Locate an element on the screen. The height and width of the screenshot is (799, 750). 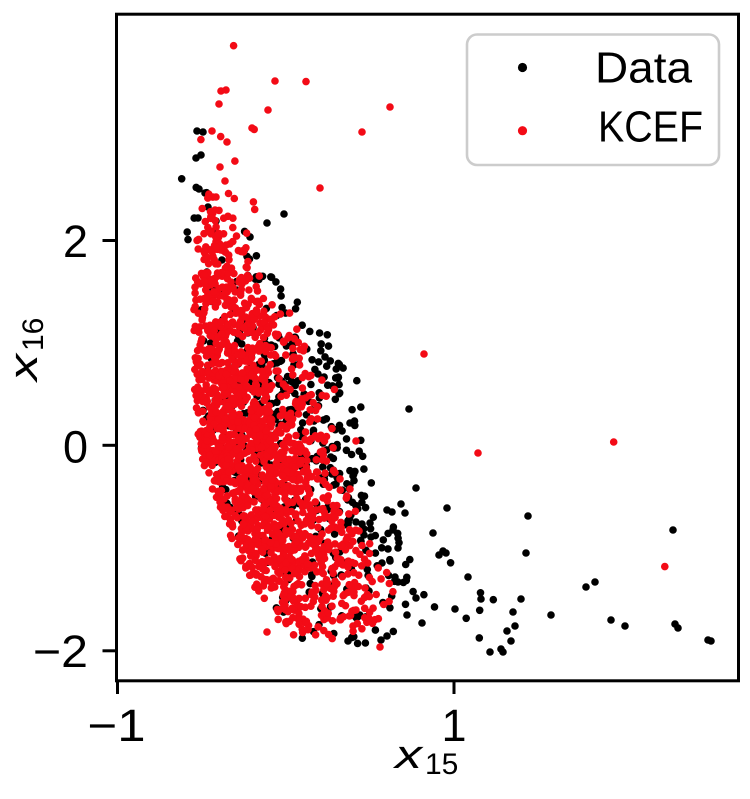
svg-text: 1 is located at coordinates (453, 725).